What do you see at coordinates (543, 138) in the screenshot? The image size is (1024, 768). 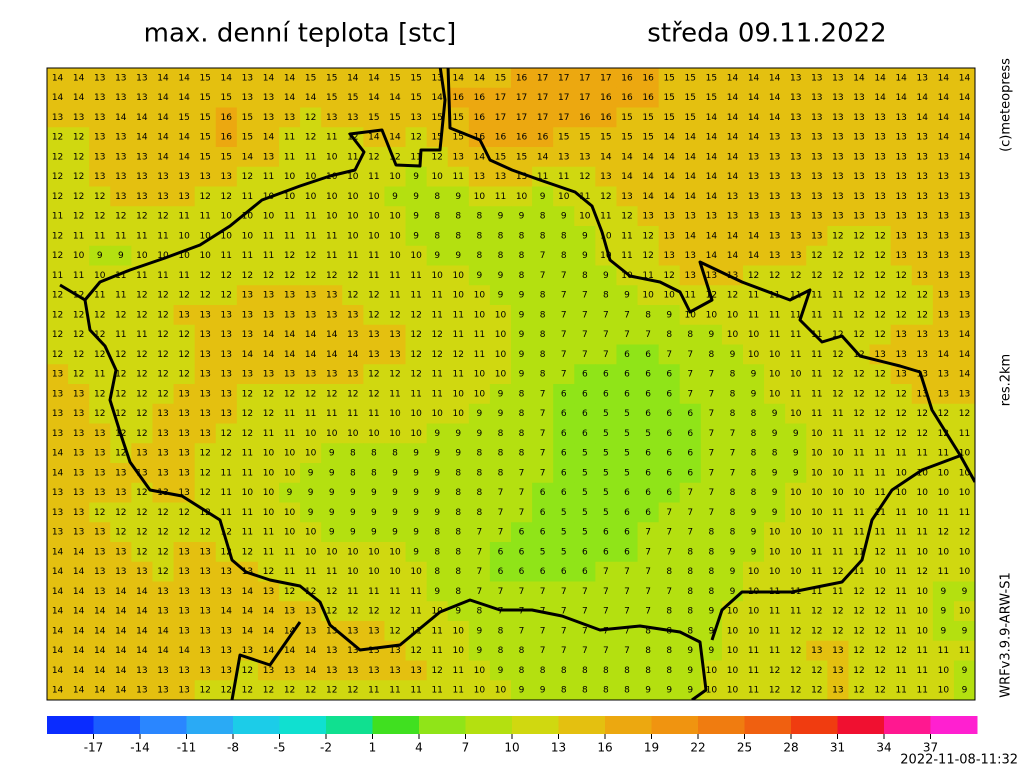 I see `temperature-value: 16` at bounding box center [543, 138].